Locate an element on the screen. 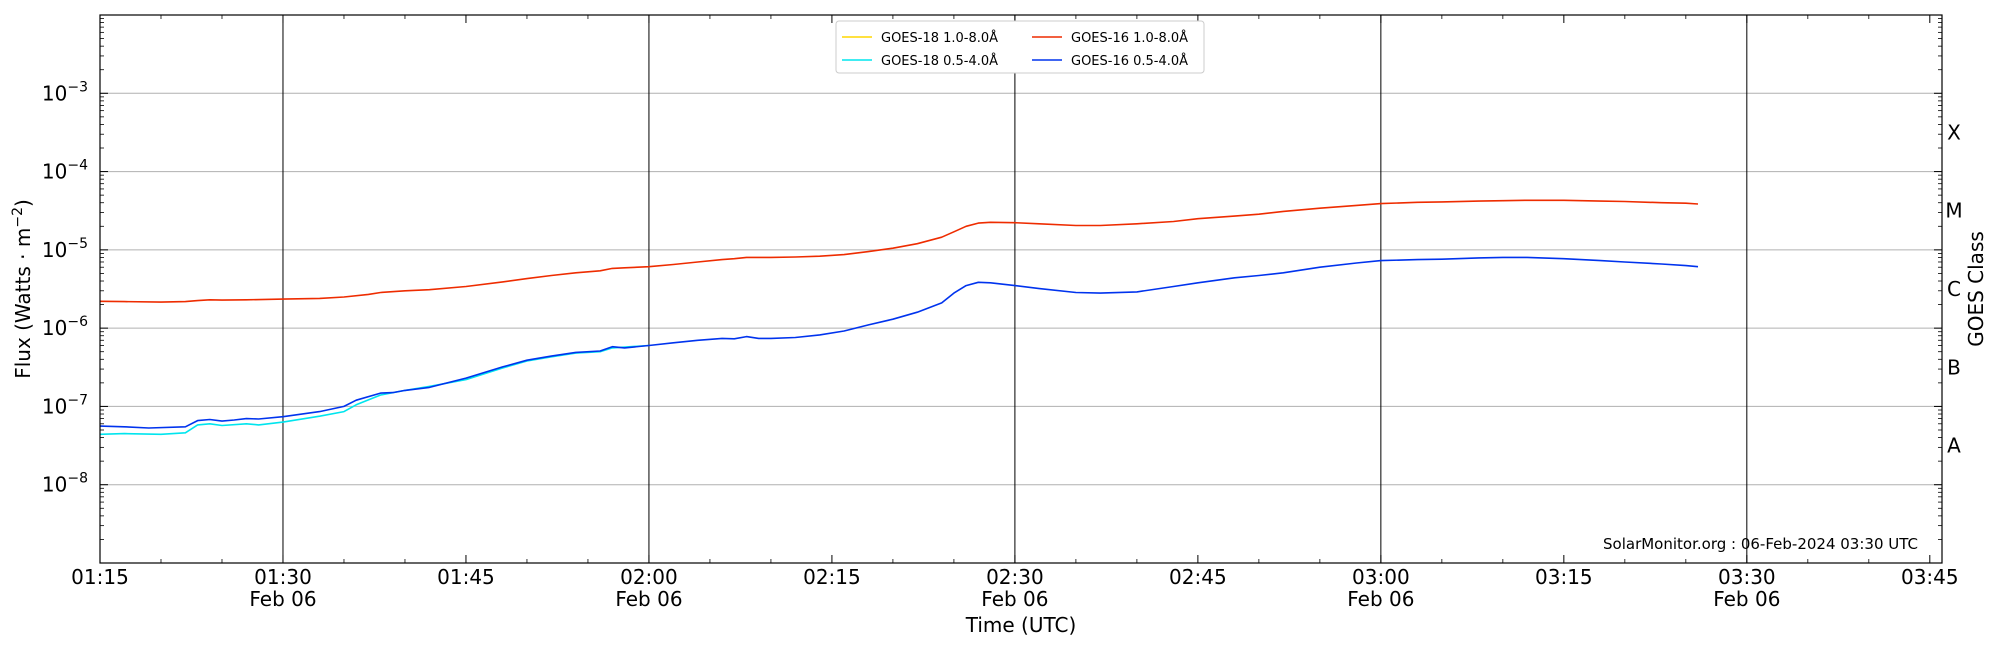 The width and height of the screenshot is (2000, 650). goes-class-labels: X M C B A is located at coordinates (1953, 288).